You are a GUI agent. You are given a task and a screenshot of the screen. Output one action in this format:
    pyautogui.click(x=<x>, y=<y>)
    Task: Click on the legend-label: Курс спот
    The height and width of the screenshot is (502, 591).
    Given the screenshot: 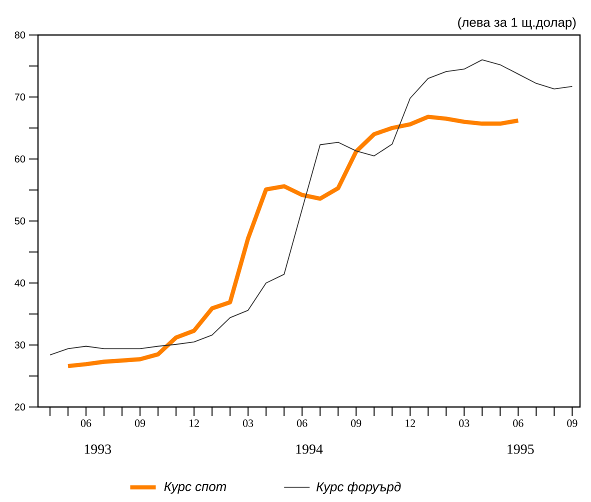 What is the action you would take?
    pyautogui.click(x=195, y=488)
    